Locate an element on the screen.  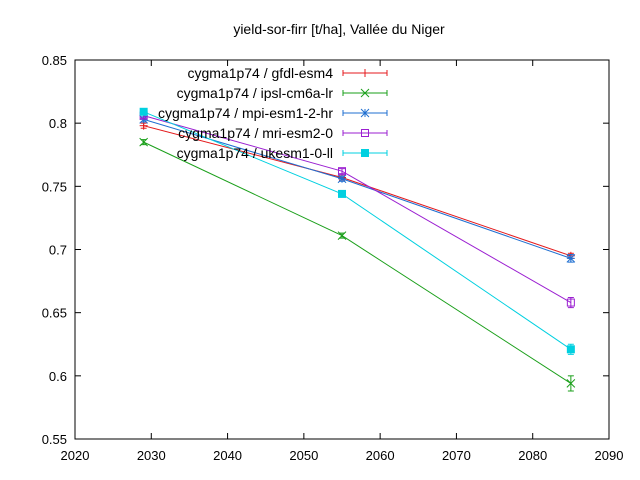
legend-label: cygma1p74 / mri-esm2-0 is located at coordinates (255, 133).